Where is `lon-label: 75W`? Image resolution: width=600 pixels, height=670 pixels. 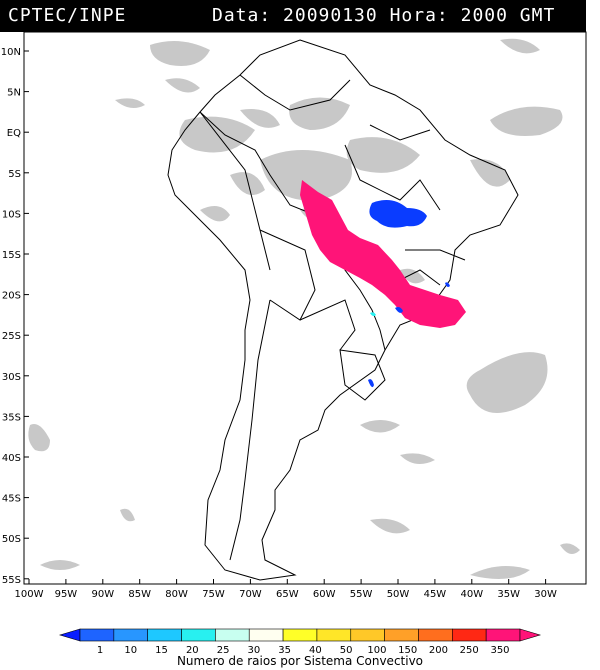
lon-label: 75W is located at coordinates (213, 594).